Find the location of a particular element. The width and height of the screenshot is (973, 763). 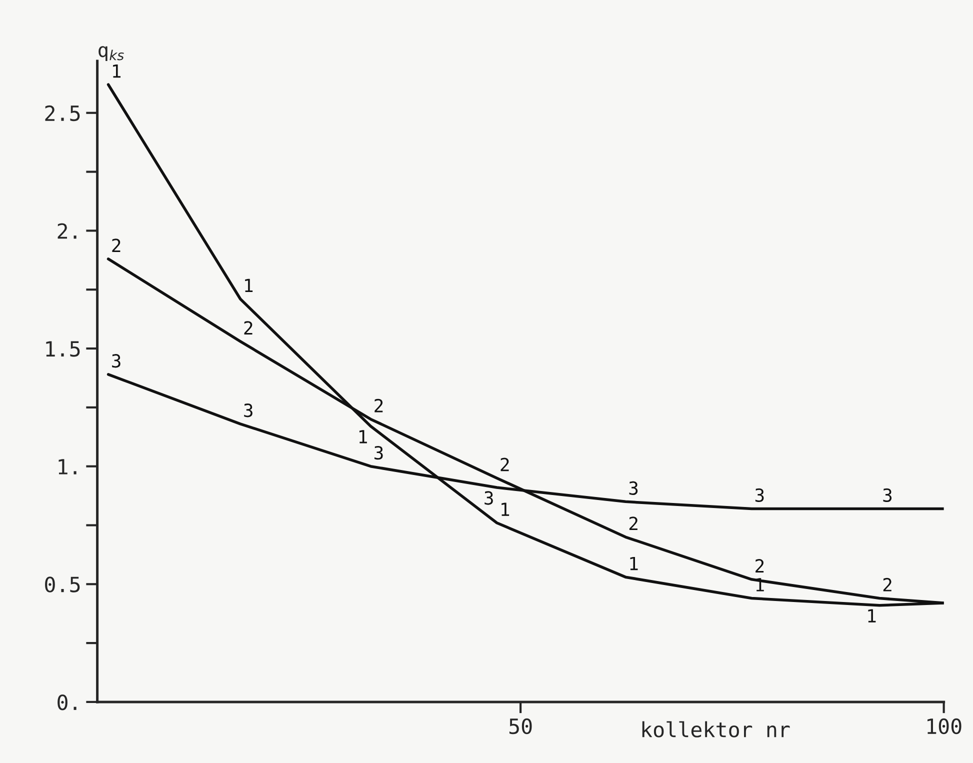

series-label: 2 is located at coordinates (887, 585).